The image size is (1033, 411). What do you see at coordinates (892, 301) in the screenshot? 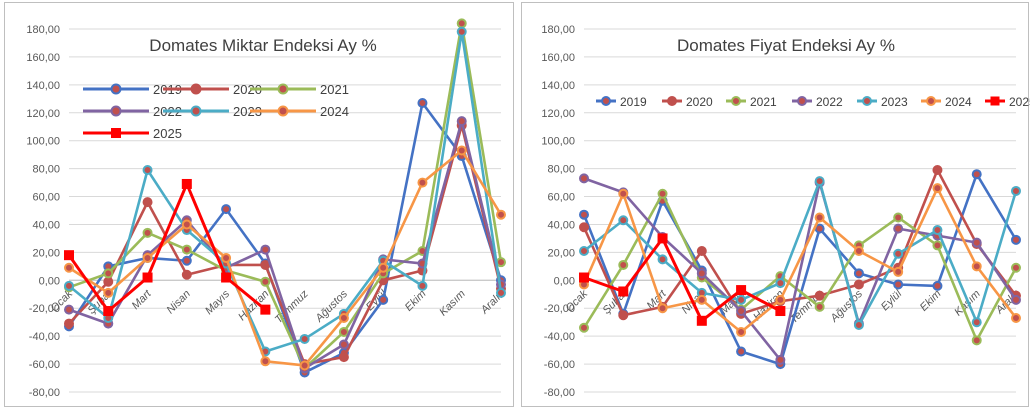
I see `fiyat-x-tick-label: Eylül` at bounding box center [892, 301].